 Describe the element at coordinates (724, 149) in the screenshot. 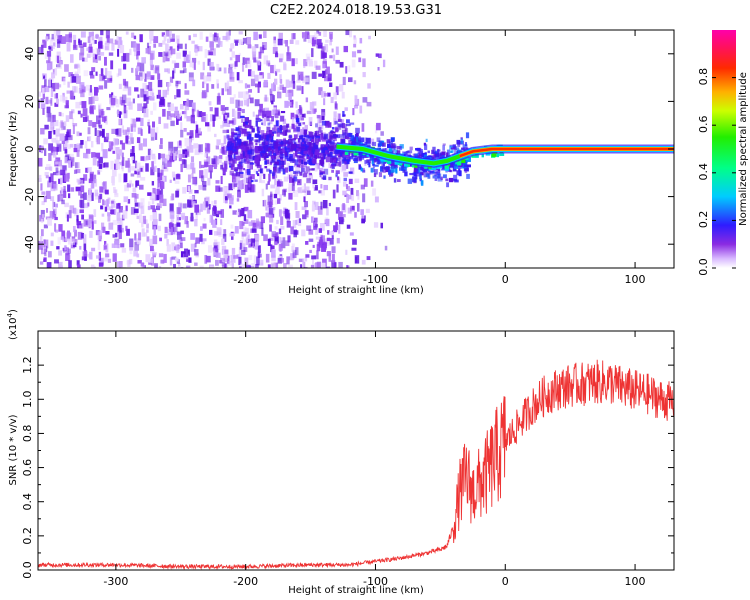

I see `colorbar-bar` at that location.